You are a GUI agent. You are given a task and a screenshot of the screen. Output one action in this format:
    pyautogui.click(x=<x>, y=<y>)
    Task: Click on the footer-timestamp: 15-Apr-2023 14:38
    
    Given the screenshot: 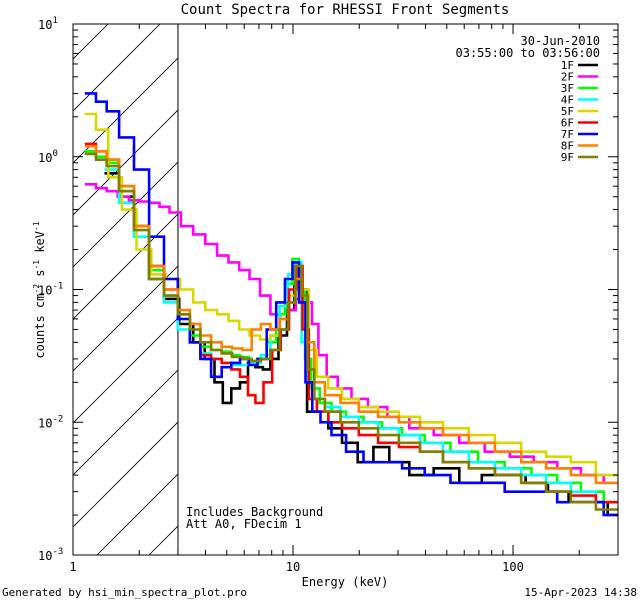 What is the action you would take?
    pyautogui.click(x=580, y=592)
    